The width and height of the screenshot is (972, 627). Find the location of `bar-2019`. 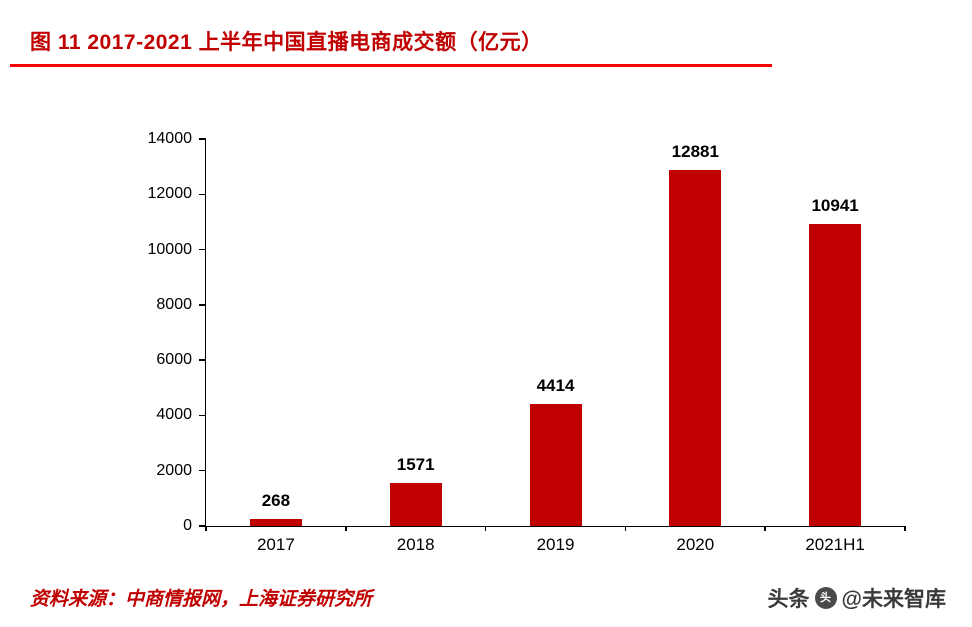

bar-2019 is located at coordinates (555, 465).